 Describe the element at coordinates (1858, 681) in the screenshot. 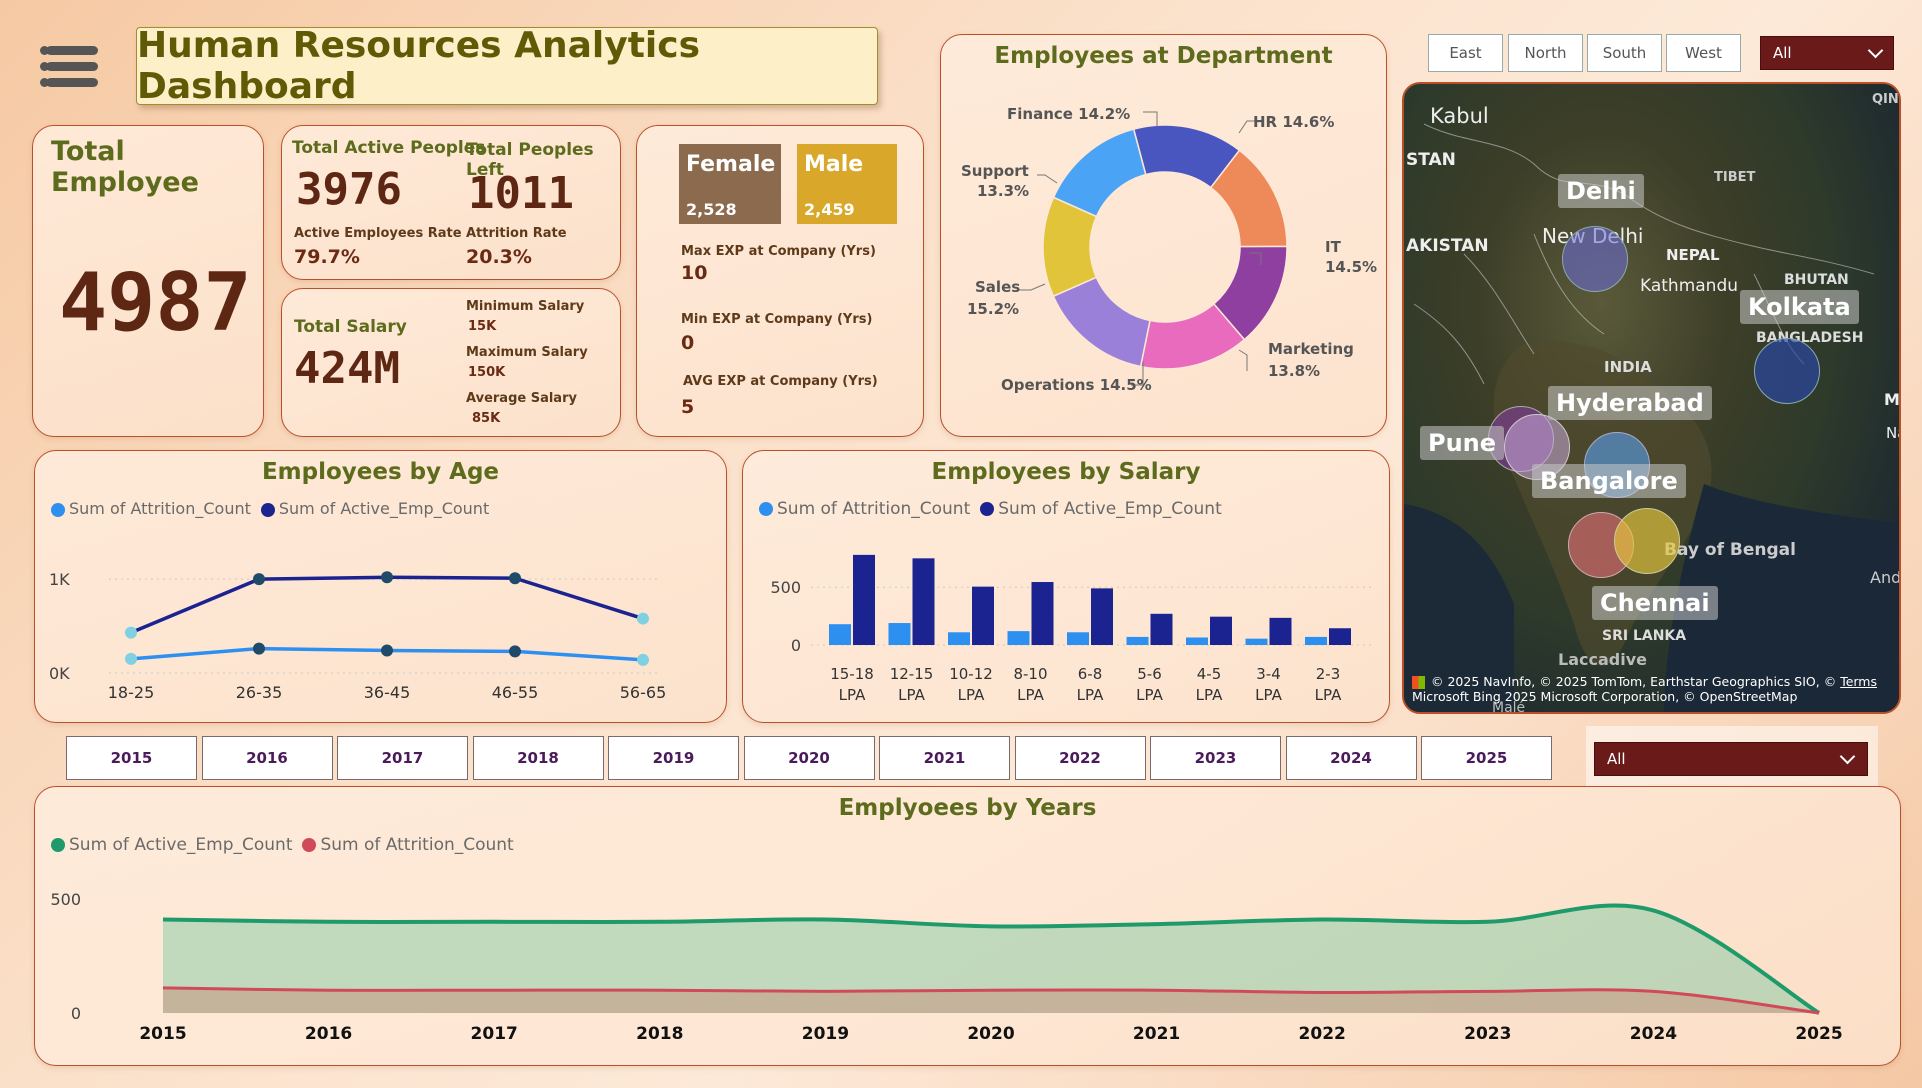

I see `map-terms-link: Terms` at that location.